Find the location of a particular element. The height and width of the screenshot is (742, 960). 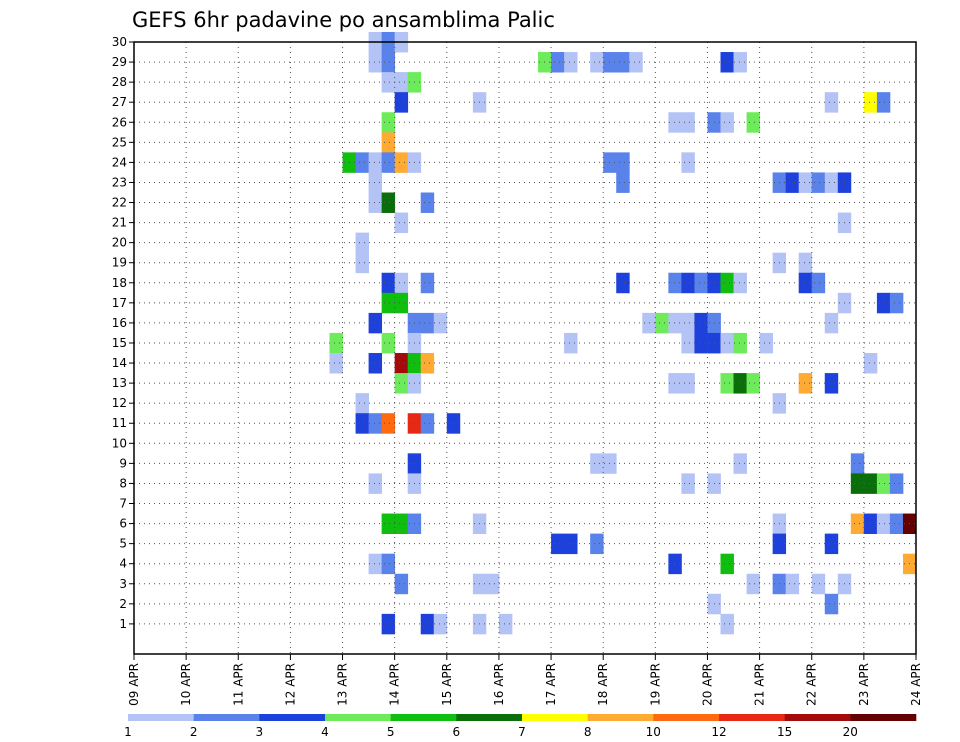

y-tick-label: 21 is located at coordinates (119, 223).